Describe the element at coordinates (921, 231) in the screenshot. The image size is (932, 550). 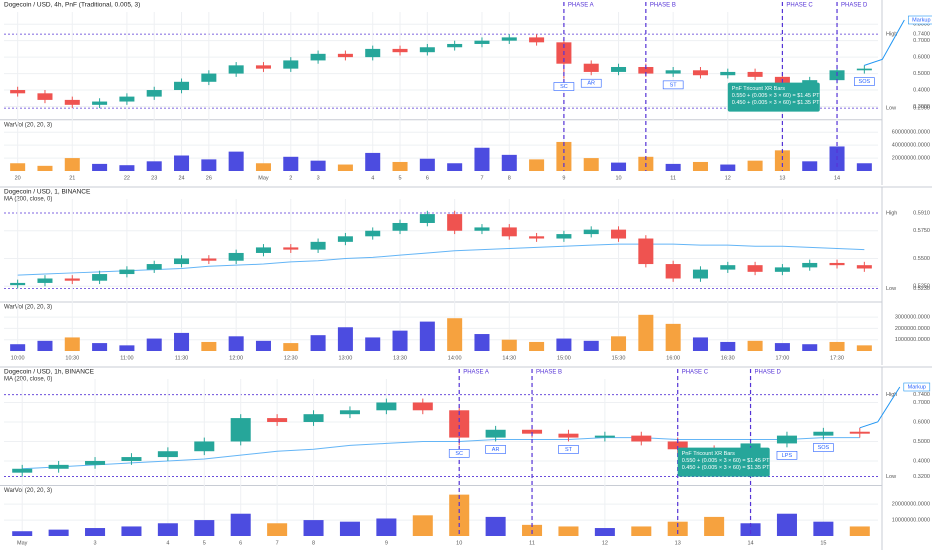
I see `y-tick-label: 0.5750` at that location.